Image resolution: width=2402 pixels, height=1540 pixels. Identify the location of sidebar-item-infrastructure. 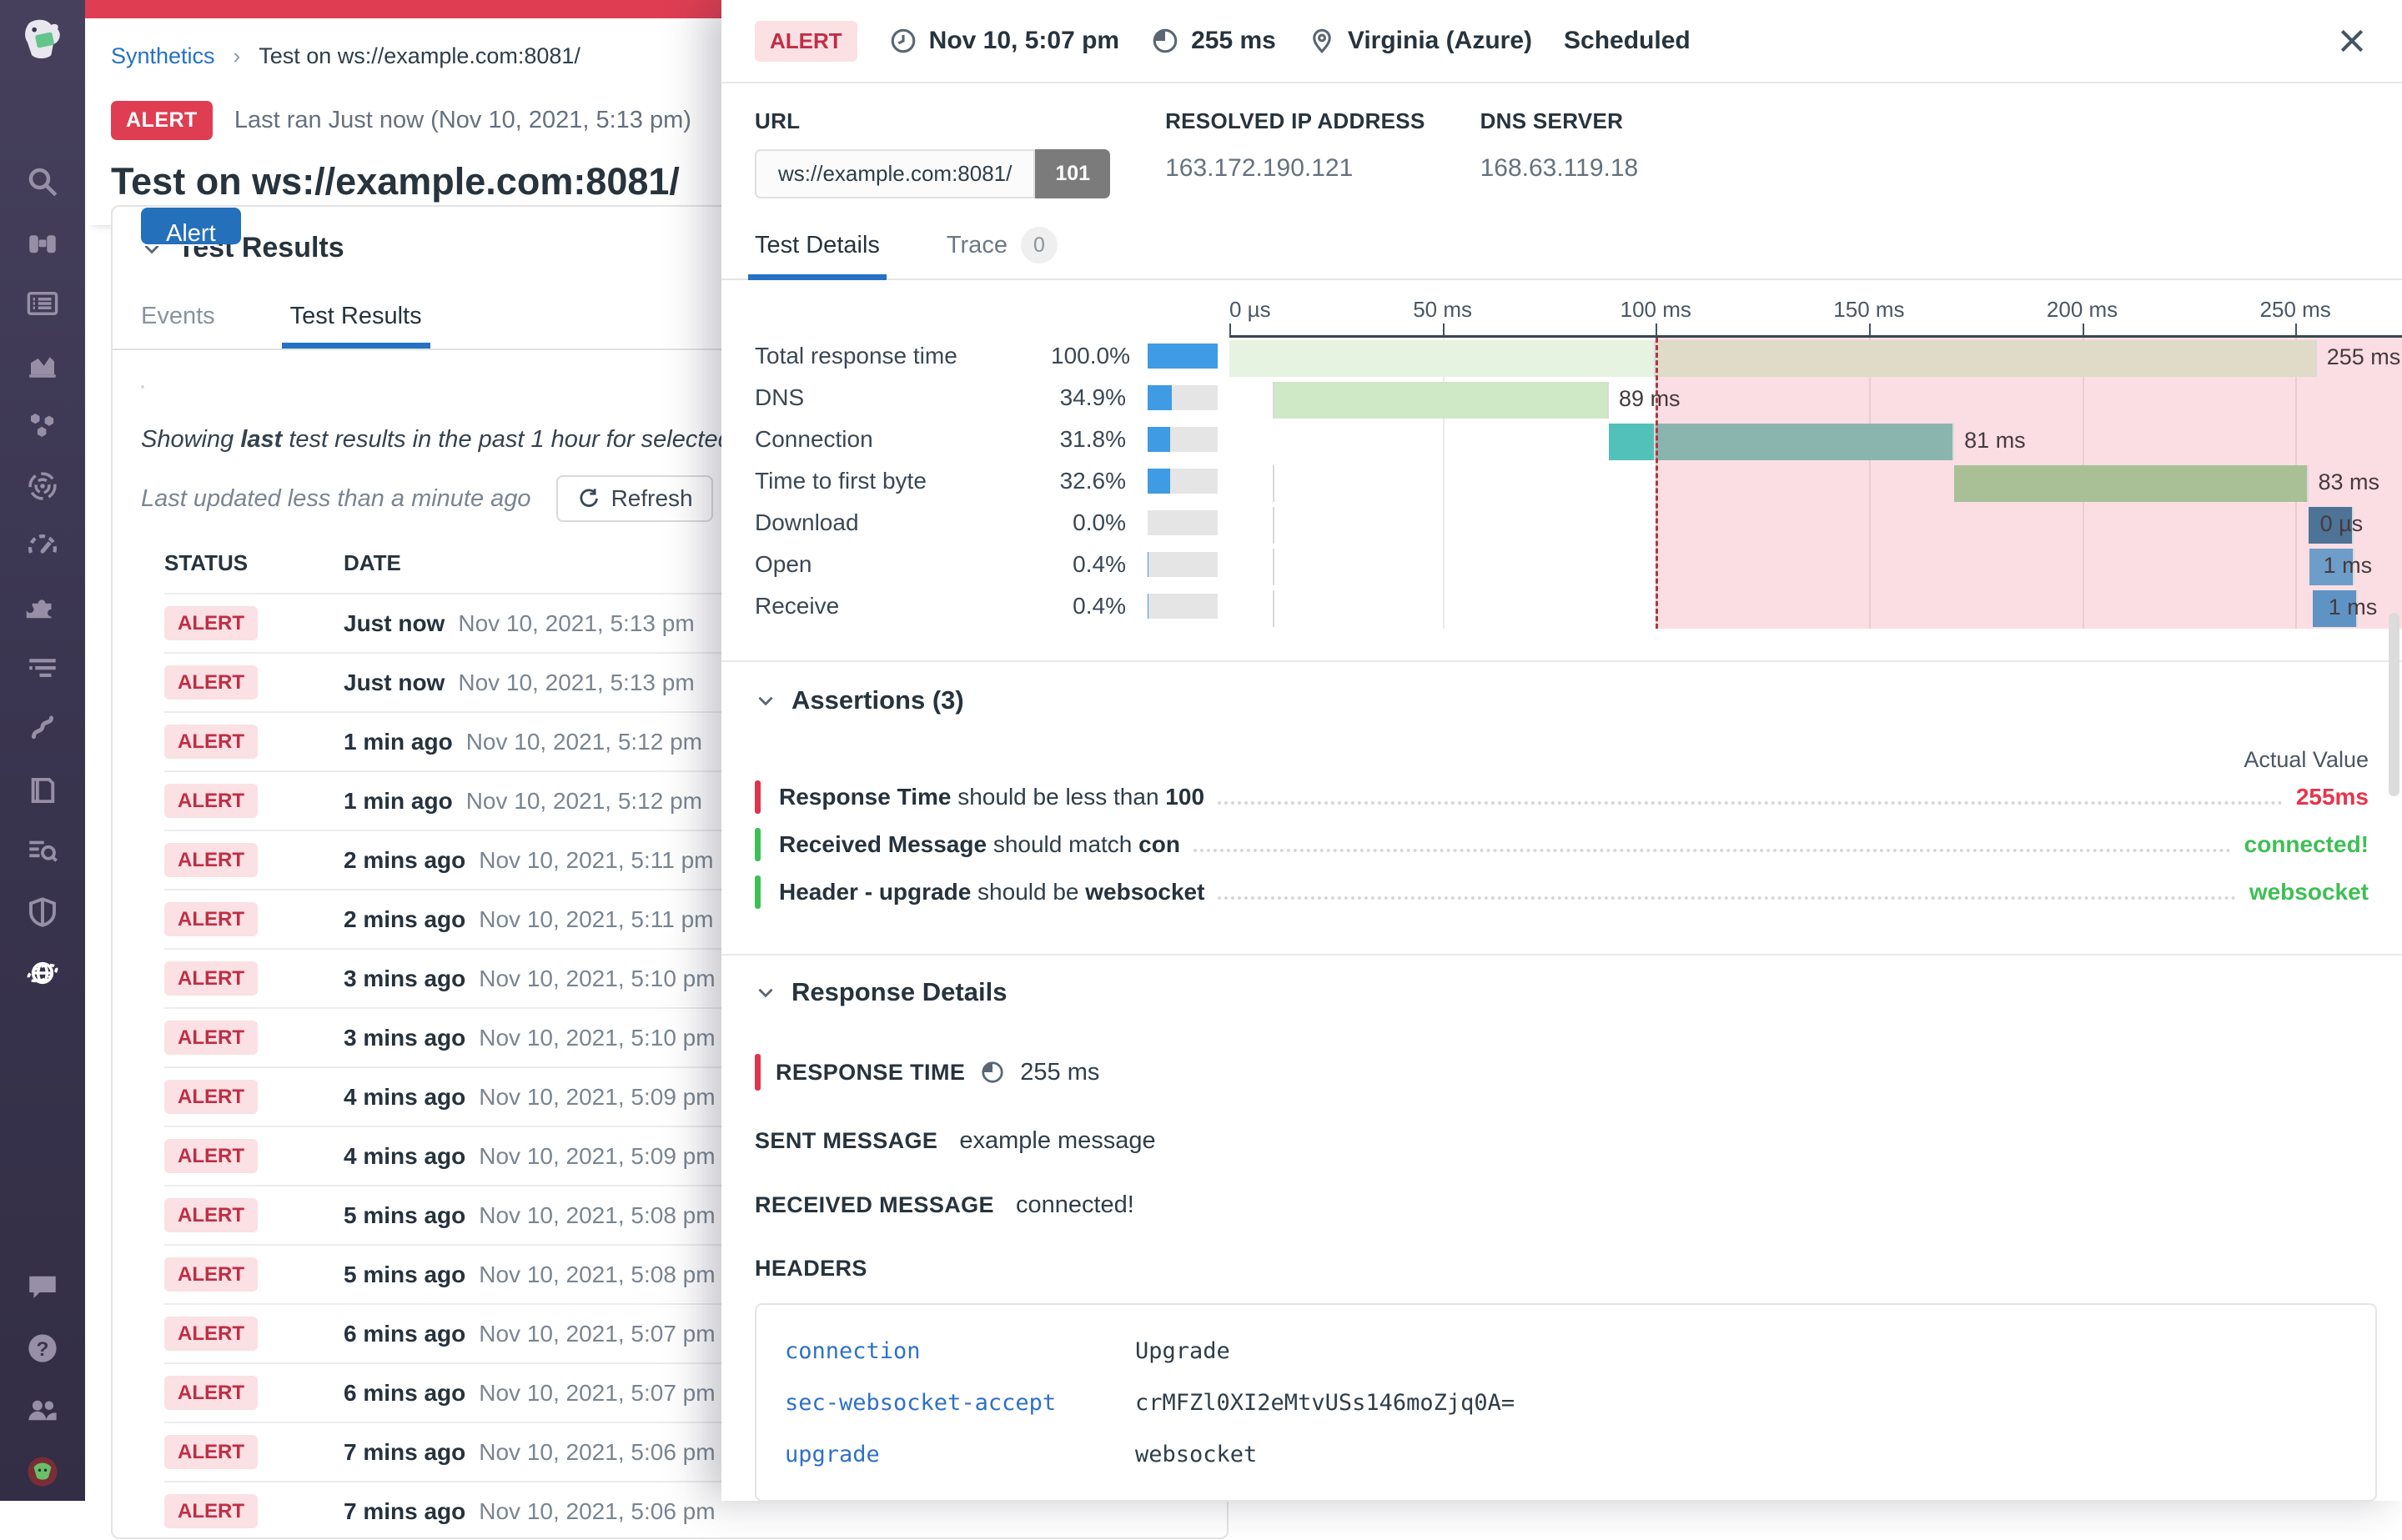
(43, 425).